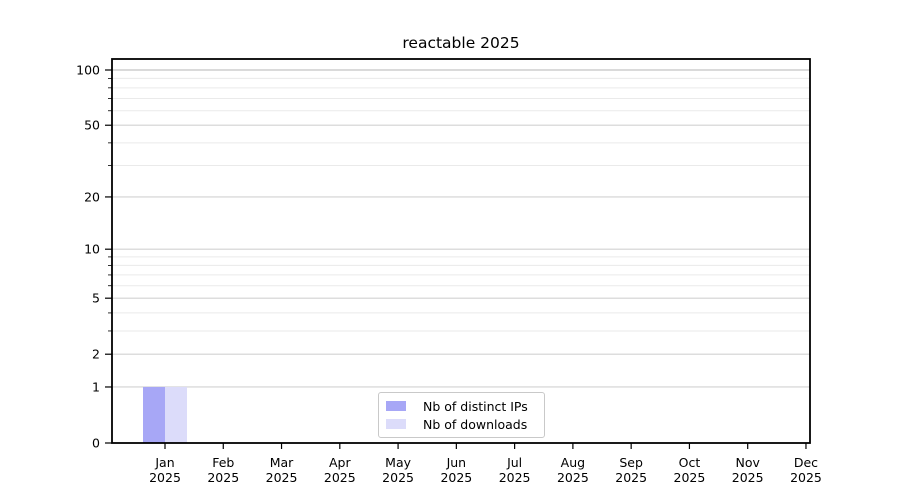  What do you see at coordinates (96, 298) in the screenshot?
I see `y-tick-label: 5` at bounding box center [96, 298].